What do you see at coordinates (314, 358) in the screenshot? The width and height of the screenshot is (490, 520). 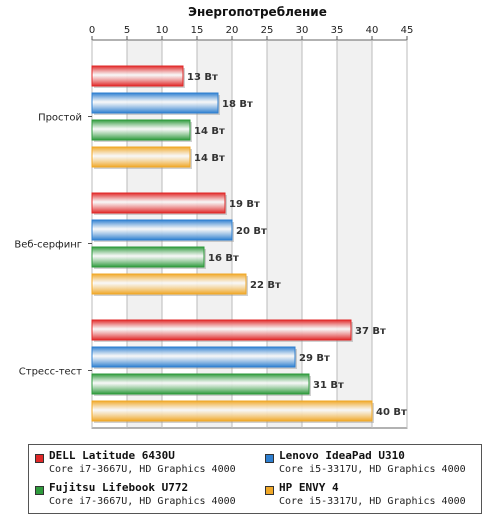 I see `bar-value-label: 29 Вт` at bounding box center [314, 358].